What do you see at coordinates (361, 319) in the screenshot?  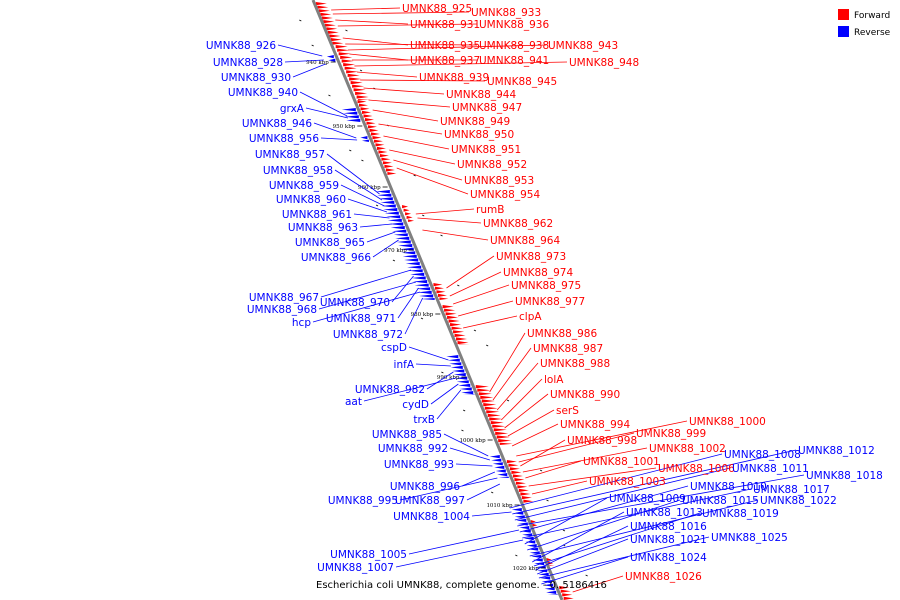 I see `reverse-gene-label-umnk88-971: UMNK88_971` at bounding box center [361, 319].